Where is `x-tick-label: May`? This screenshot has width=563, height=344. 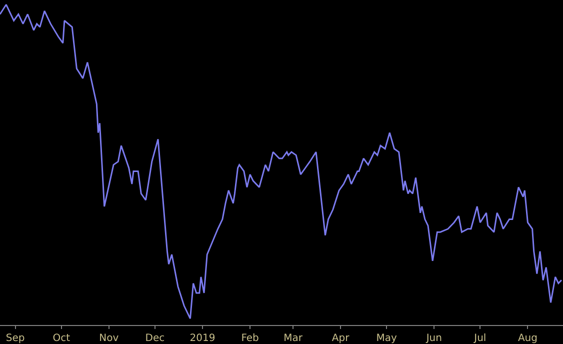 x-tick-label: May is located at coordinates (386, 338).